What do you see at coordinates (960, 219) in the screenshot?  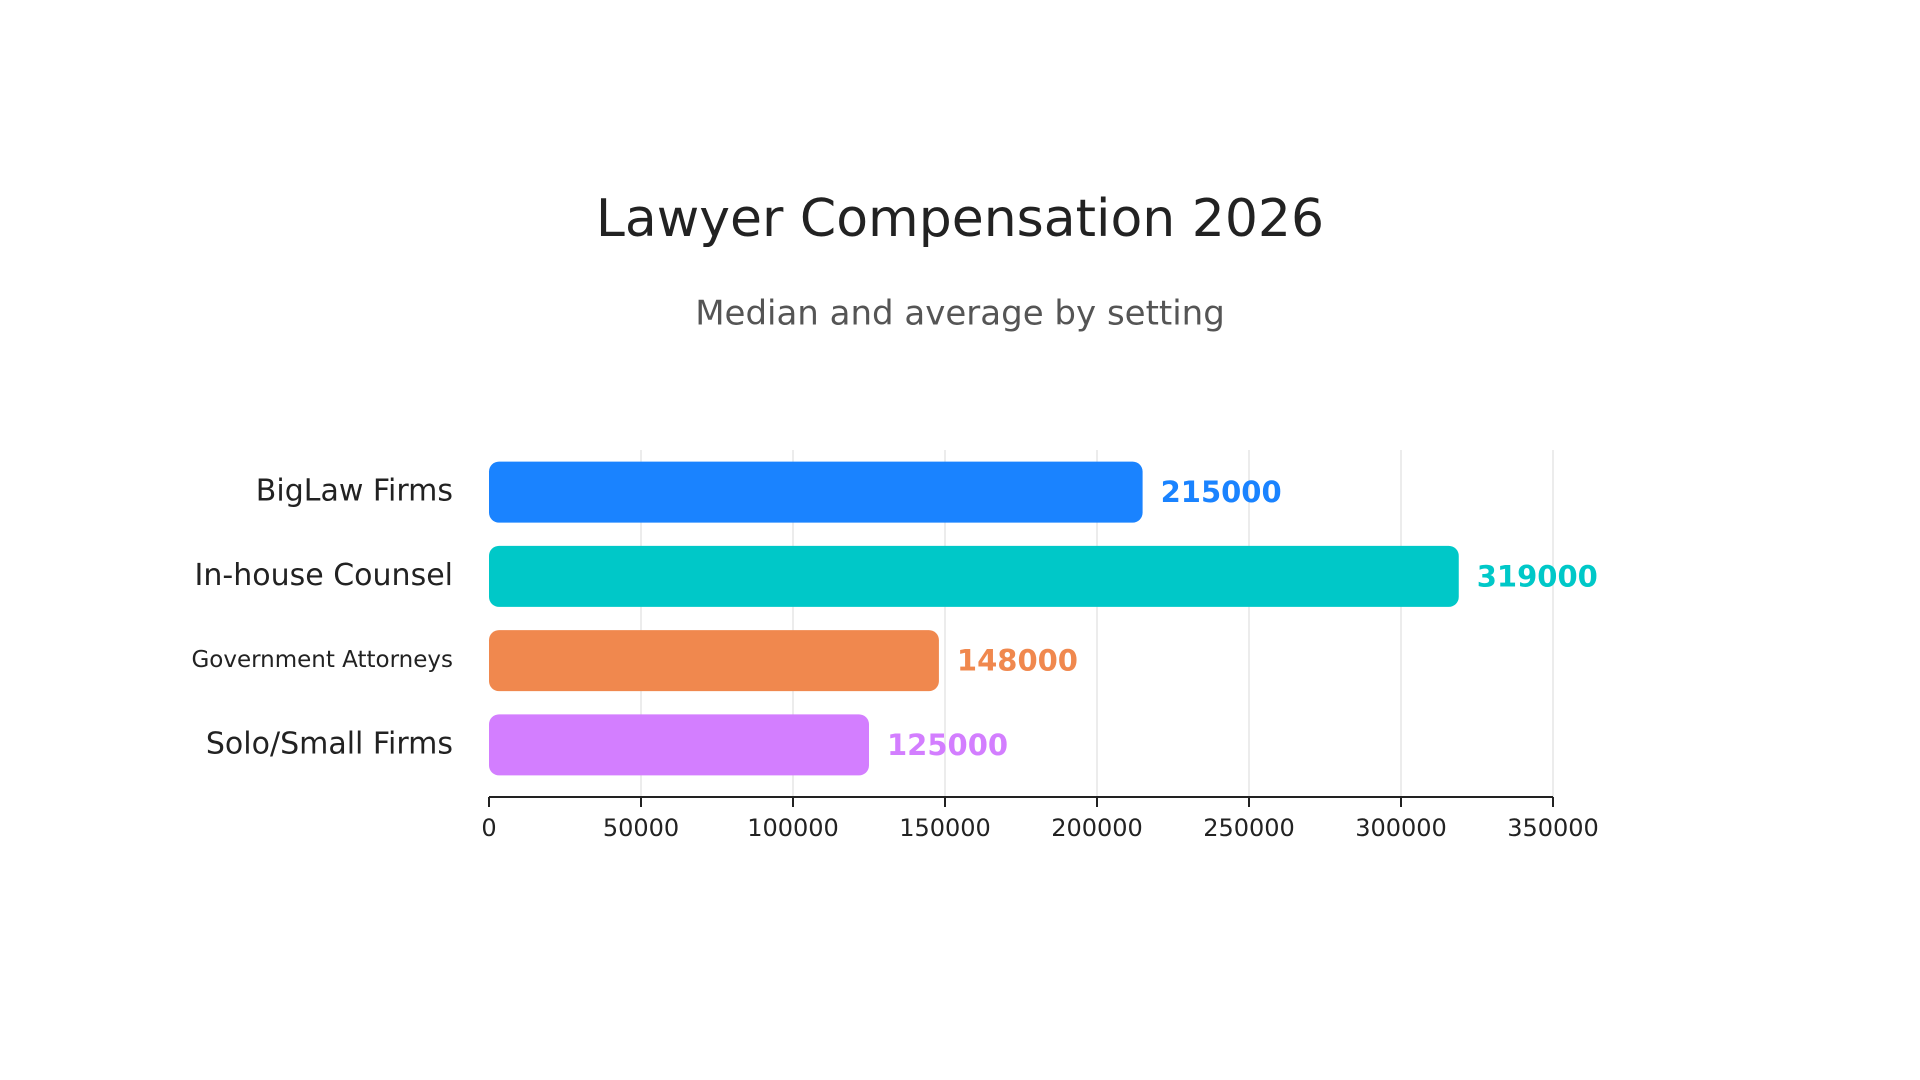 I see `chart-title: Lawyer Compensation 2026` at bounding box center [960, 219].